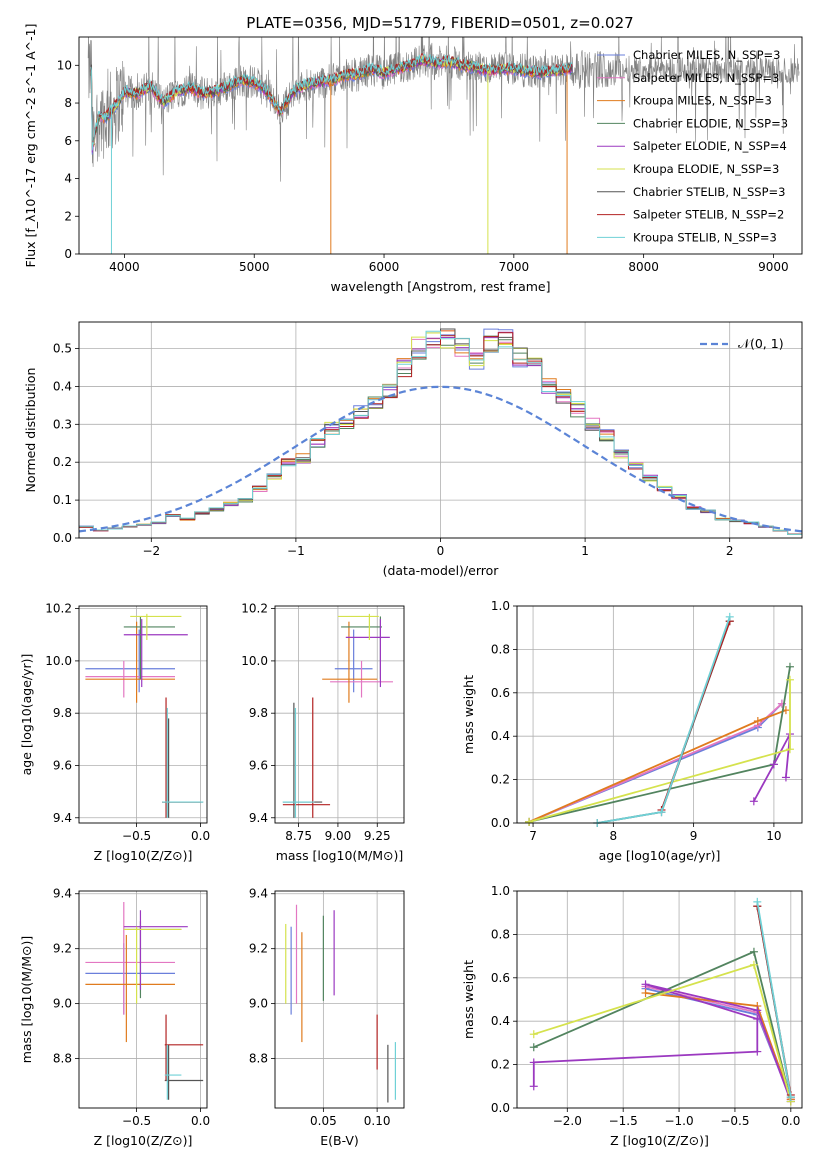  What do you see at coordinates (377, 836) in the screenshot?
I see `x-tick-label: 9.25` at bounding box center [377, 836].